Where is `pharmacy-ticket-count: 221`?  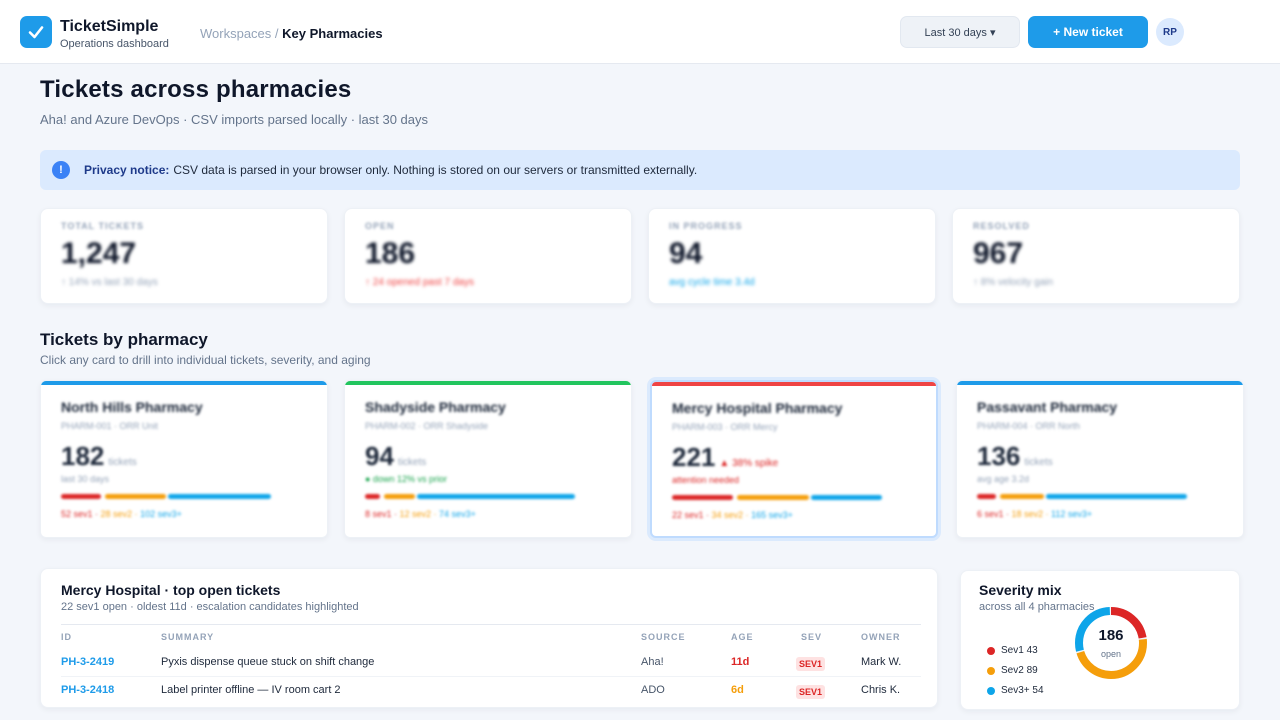 pharmacy-ticket-count: 221 is located at coordinates (694, 457).